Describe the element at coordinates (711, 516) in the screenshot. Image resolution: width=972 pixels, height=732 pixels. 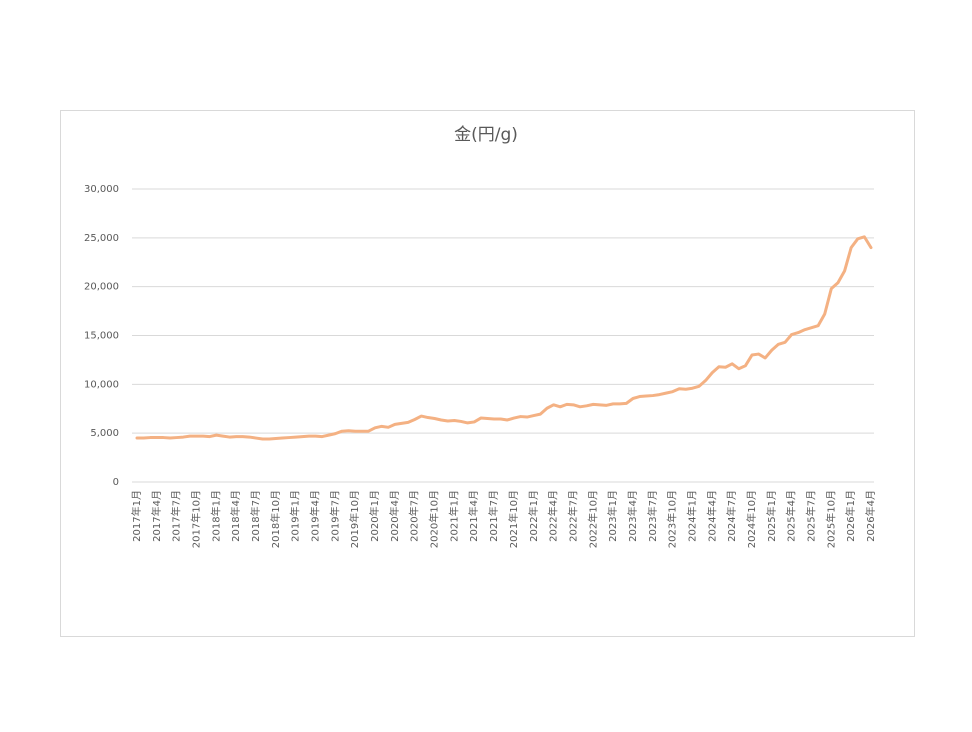
I see `x-tick-label: 2024年4月` at that location.